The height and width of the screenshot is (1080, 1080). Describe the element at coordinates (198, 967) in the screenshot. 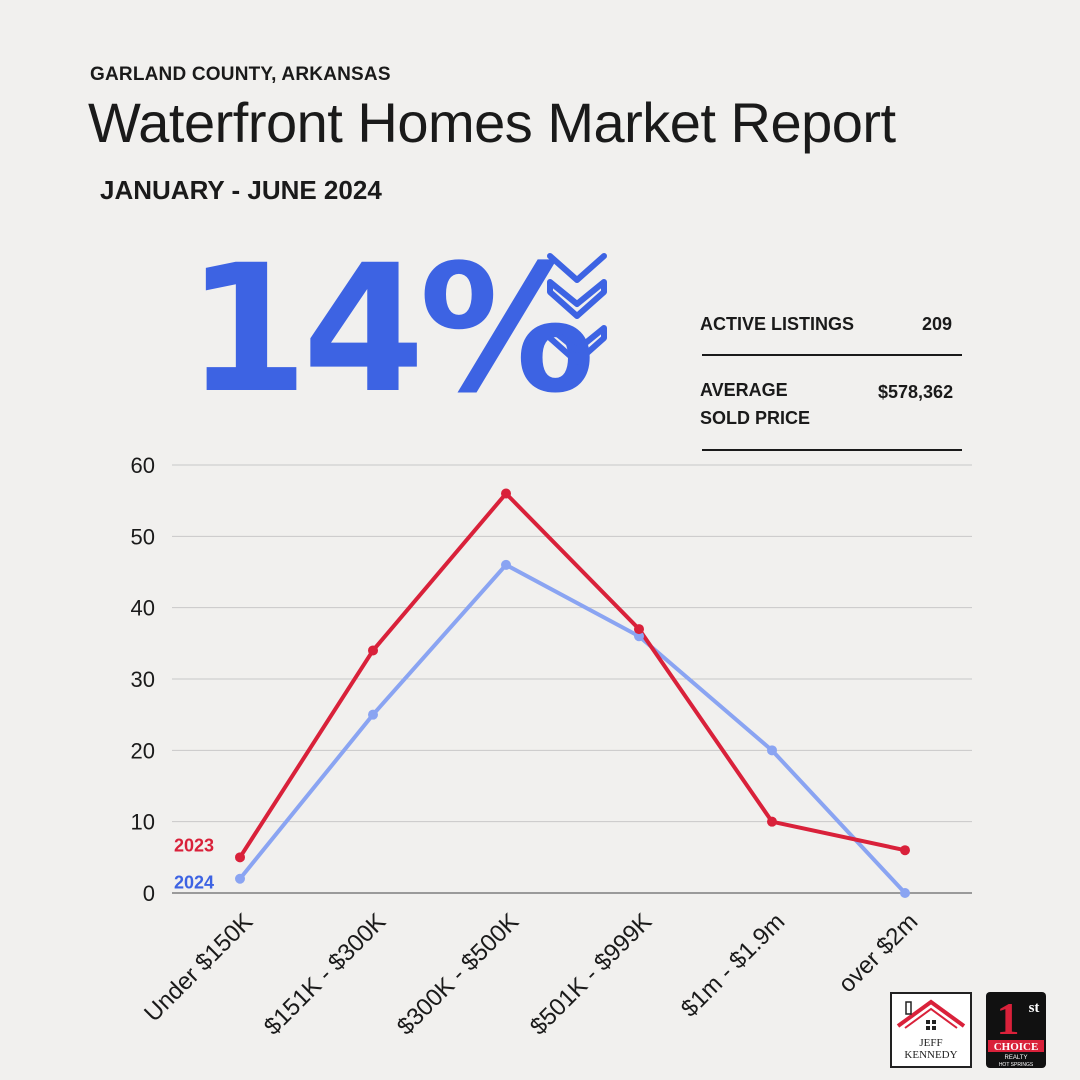

I see `x-category-label: Under $150K` at that location.